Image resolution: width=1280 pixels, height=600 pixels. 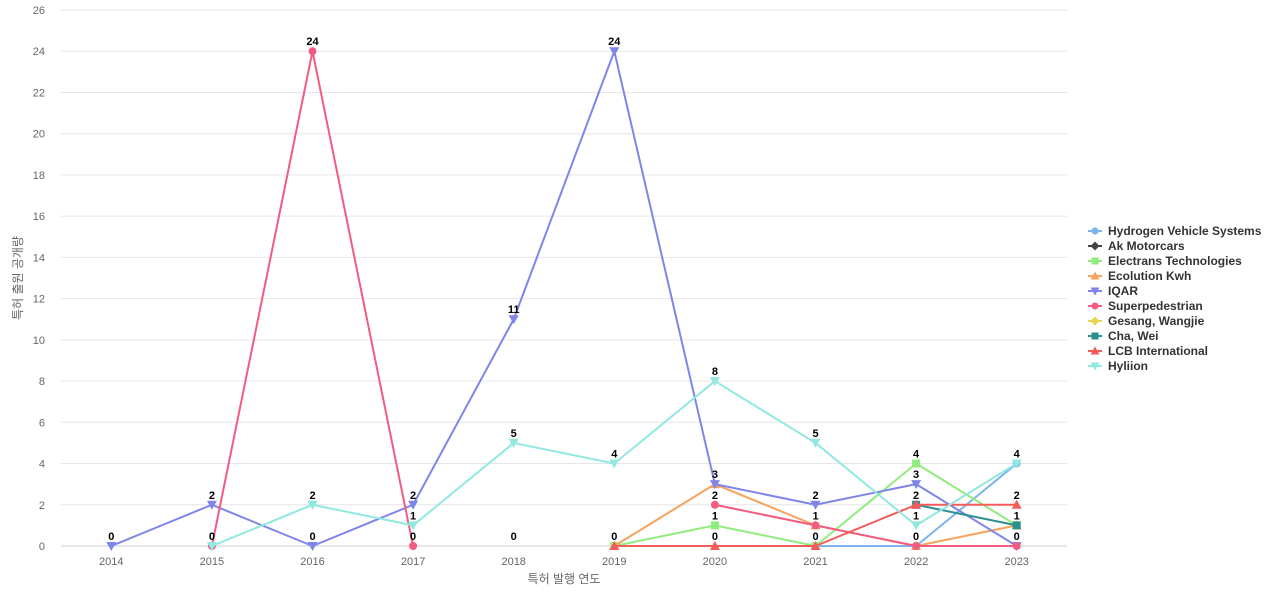 What do you see at coordinates (39, 135) in the screenshot?
I see `y-tick-label: 20` at bounding box center [39, 135].